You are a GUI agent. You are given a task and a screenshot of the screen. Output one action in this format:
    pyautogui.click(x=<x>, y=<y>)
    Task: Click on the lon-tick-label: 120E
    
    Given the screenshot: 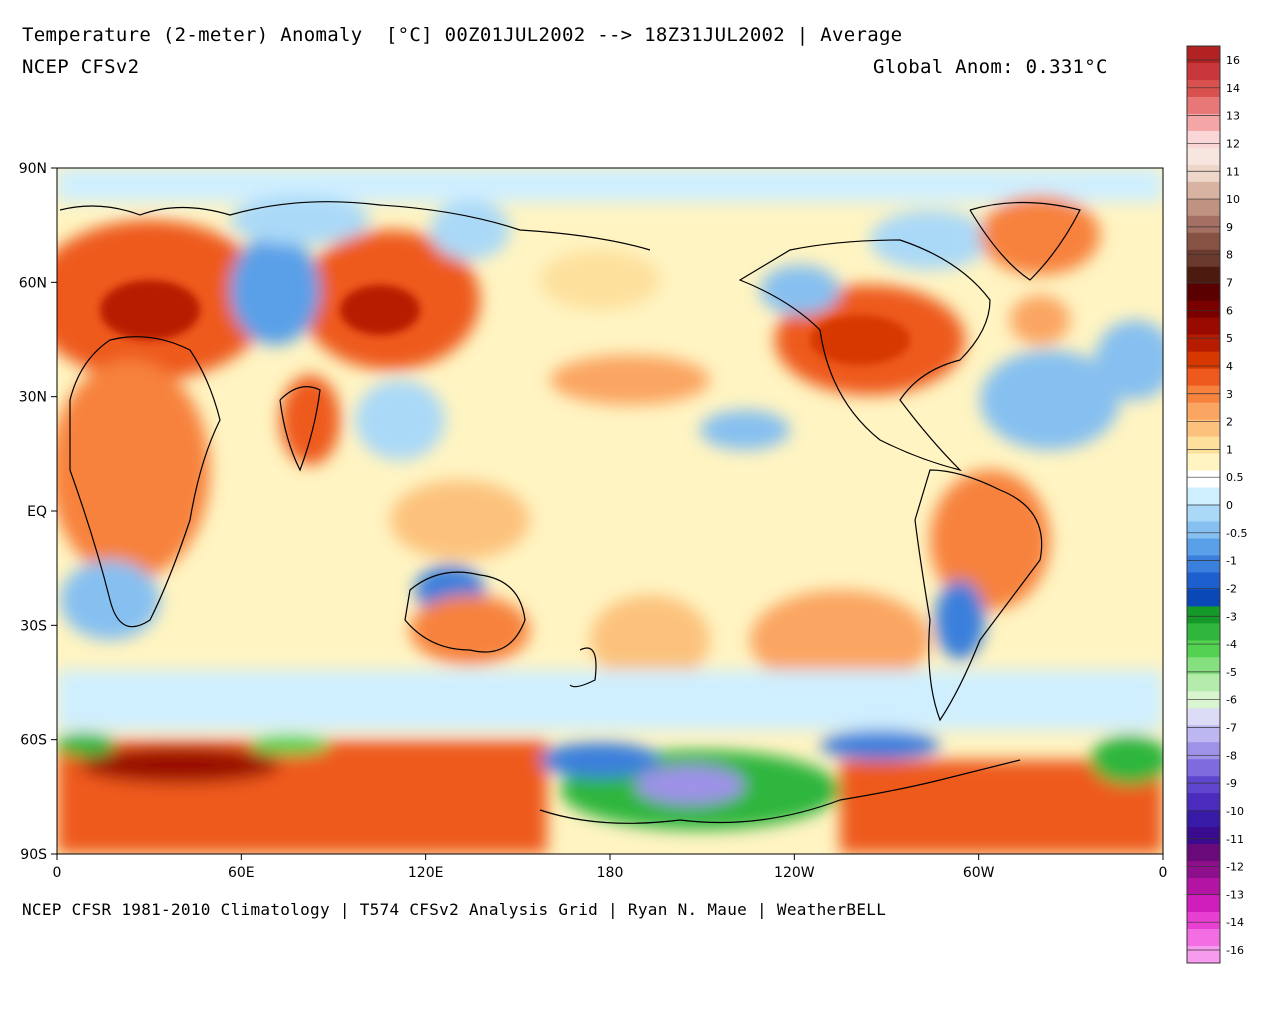 What is the action you would take?
    pyautogui.click(x=426, y=873)
    